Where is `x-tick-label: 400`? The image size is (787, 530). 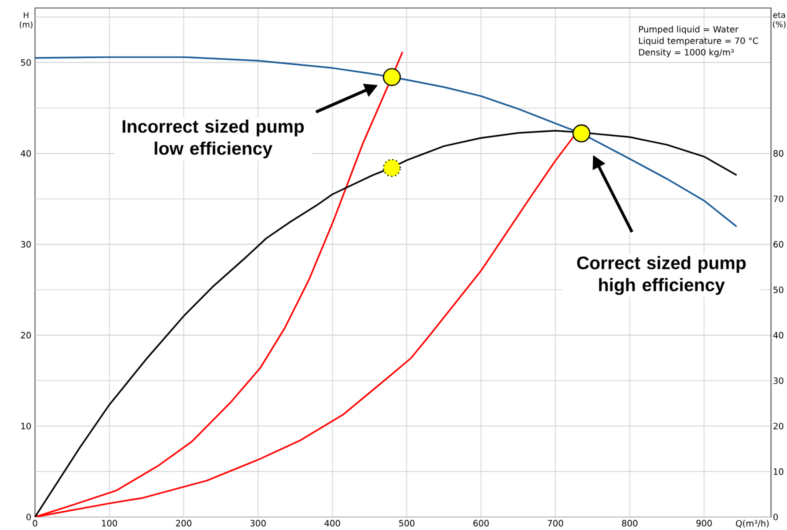
x-tick-label: 400 is located at coordinates (332, 523).